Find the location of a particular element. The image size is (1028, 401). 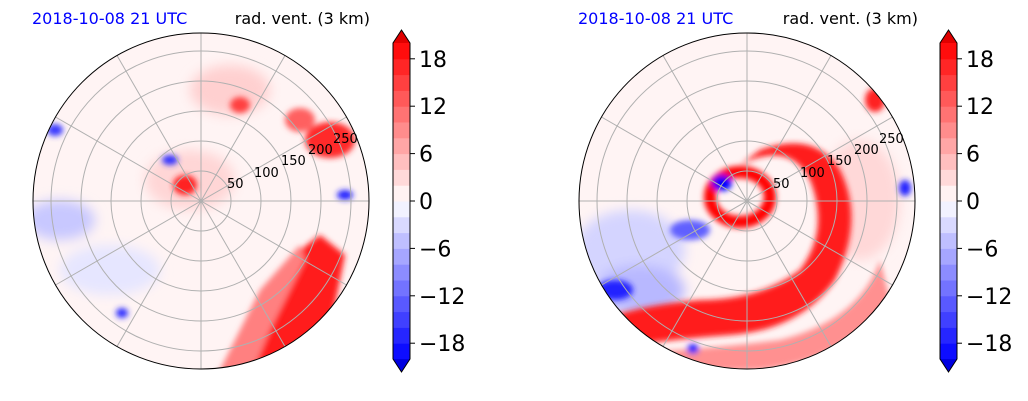

right-rtick-3: 200 is located at coordinates (866, 150).